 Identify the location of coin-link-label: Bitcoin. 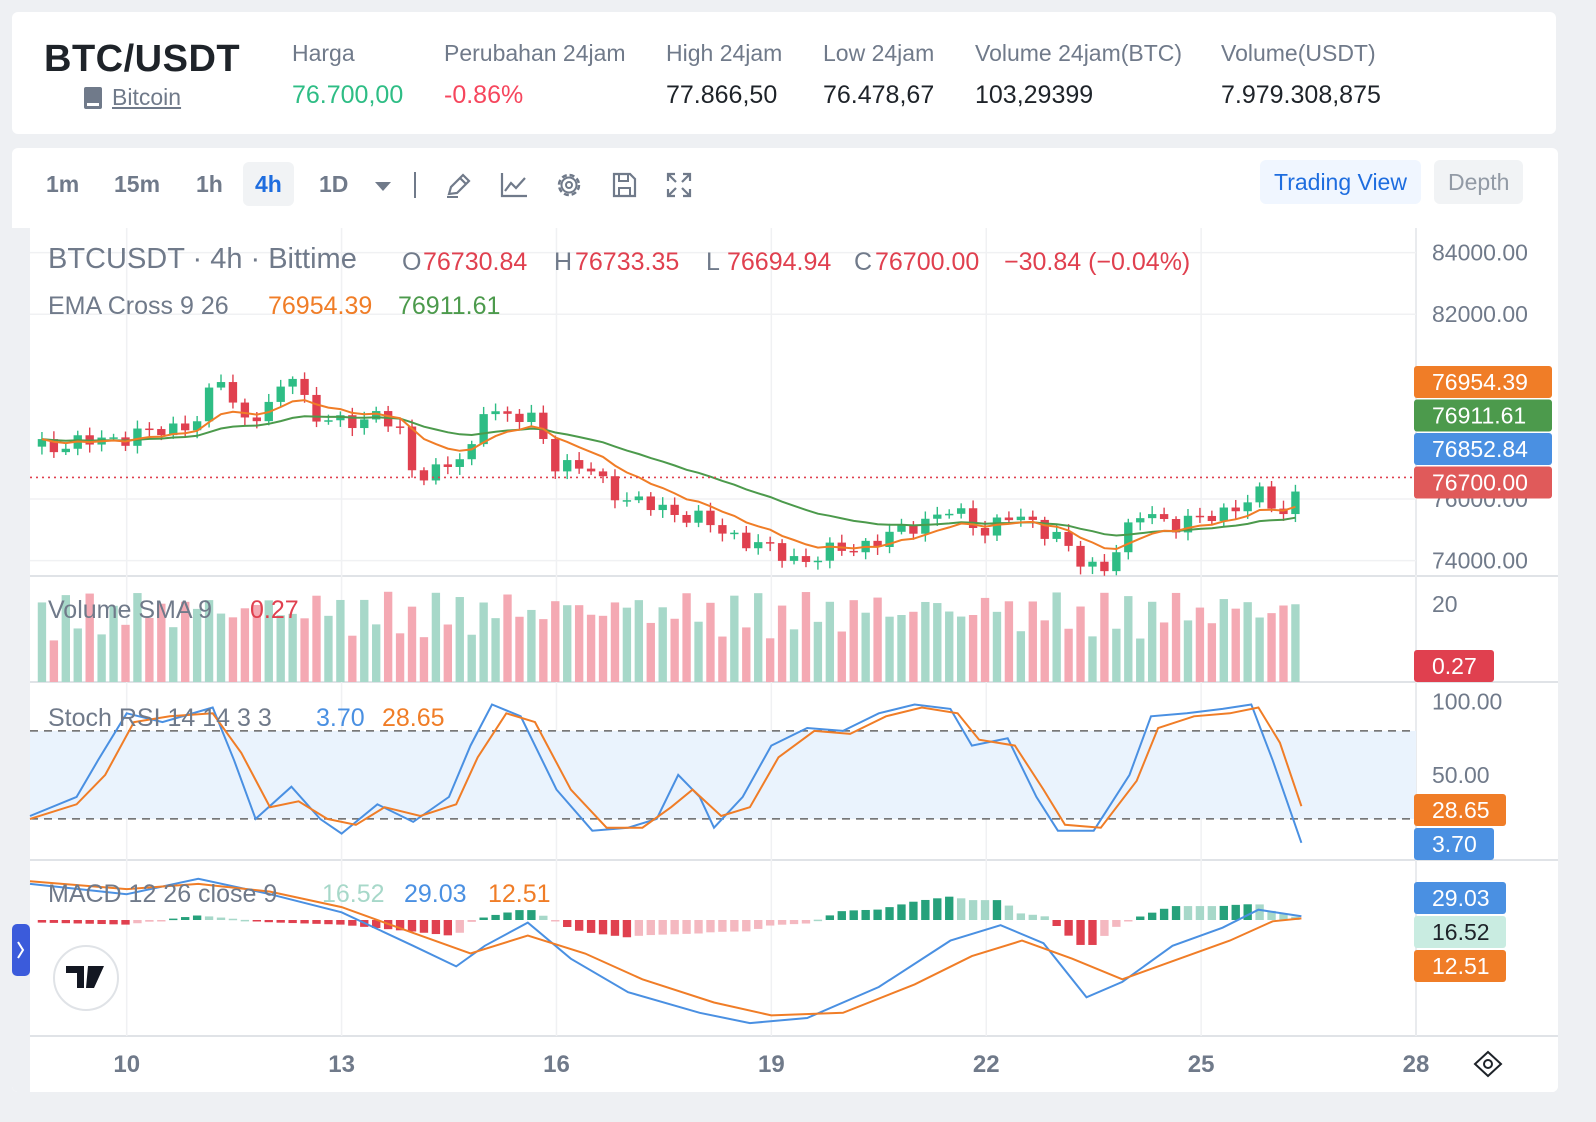
(147, 97).